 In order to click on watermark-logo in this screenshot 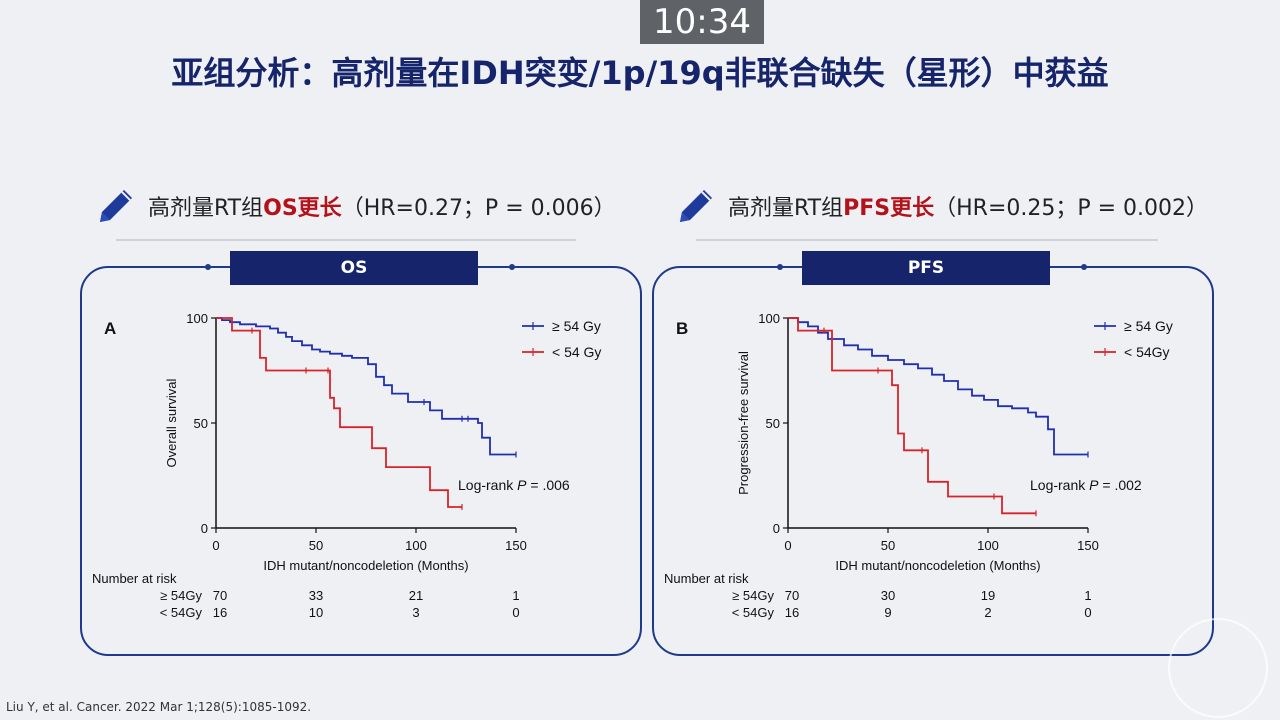, I will do `click(1218, 668)`.